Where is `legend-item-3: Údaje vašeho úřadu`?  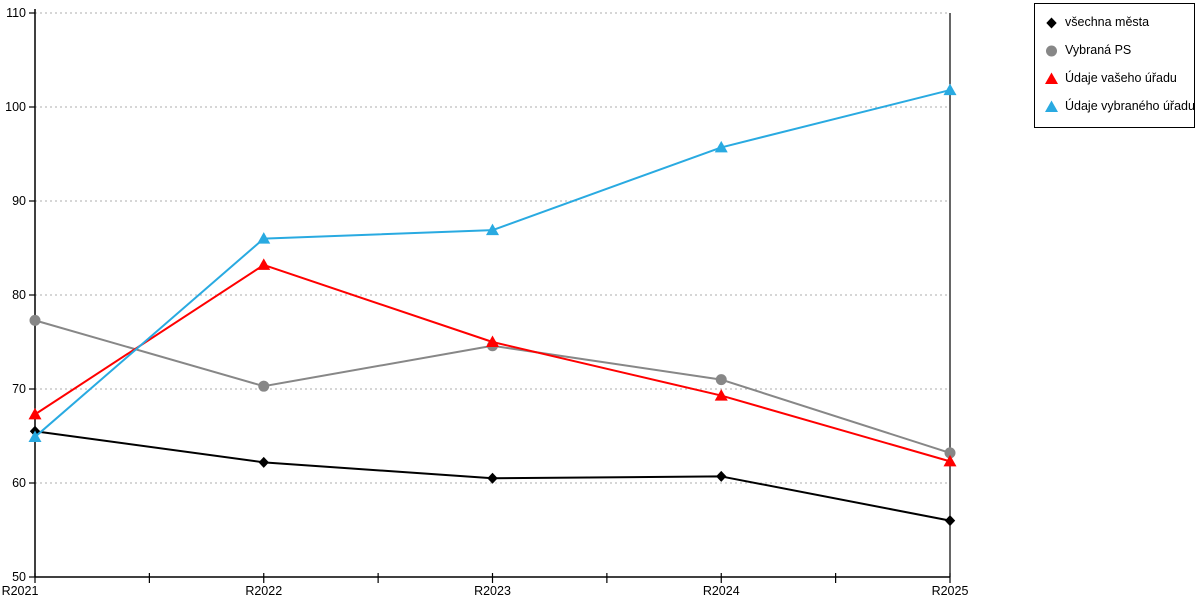
legend-item-3: Údaje vašeho úřadu is located at coordinates (1115, 78).